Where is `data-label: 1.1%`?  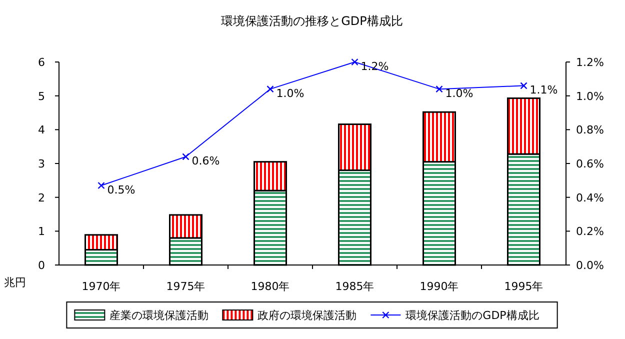 data-label: 1.1% is located at coordinates (544, 90).